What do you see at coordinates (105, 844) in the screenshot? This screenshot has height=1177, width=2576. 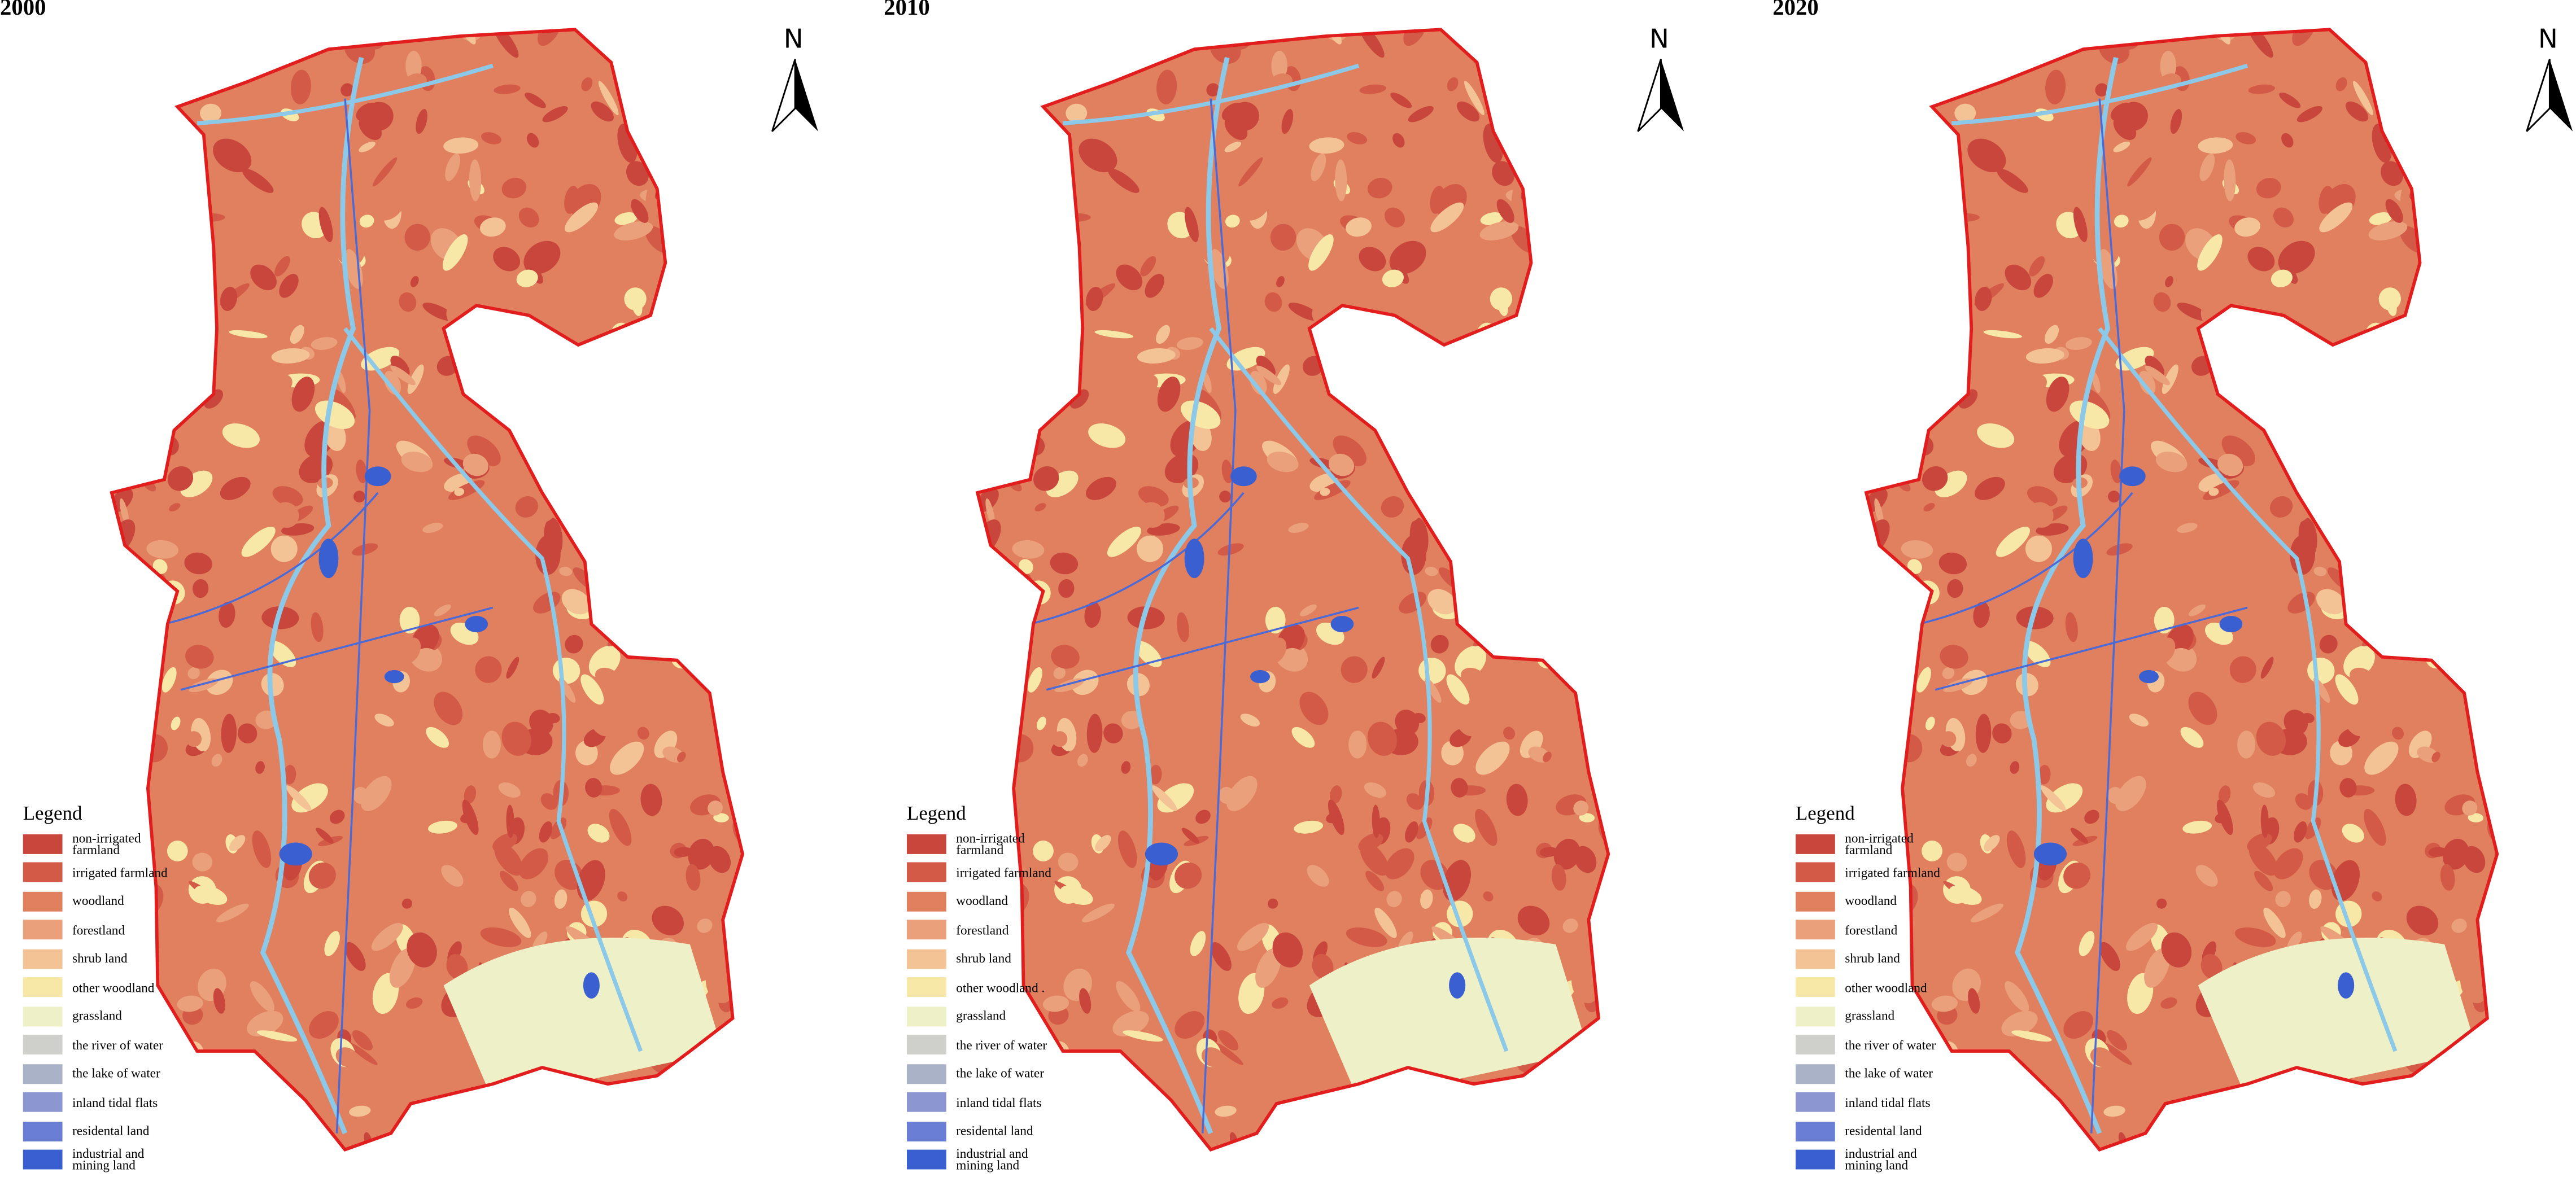 I see `legend-item: non-irrigated farmland` at bounding box center [105, 844].